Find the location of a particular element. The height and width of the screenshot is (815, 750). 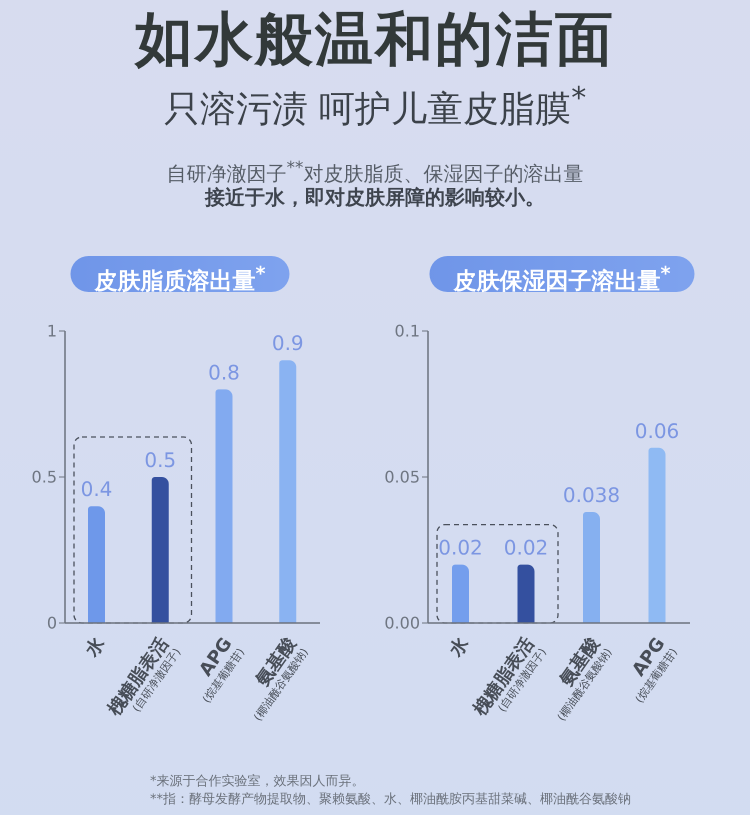

data-label: 0.8 is located at coordinates (224, 372).